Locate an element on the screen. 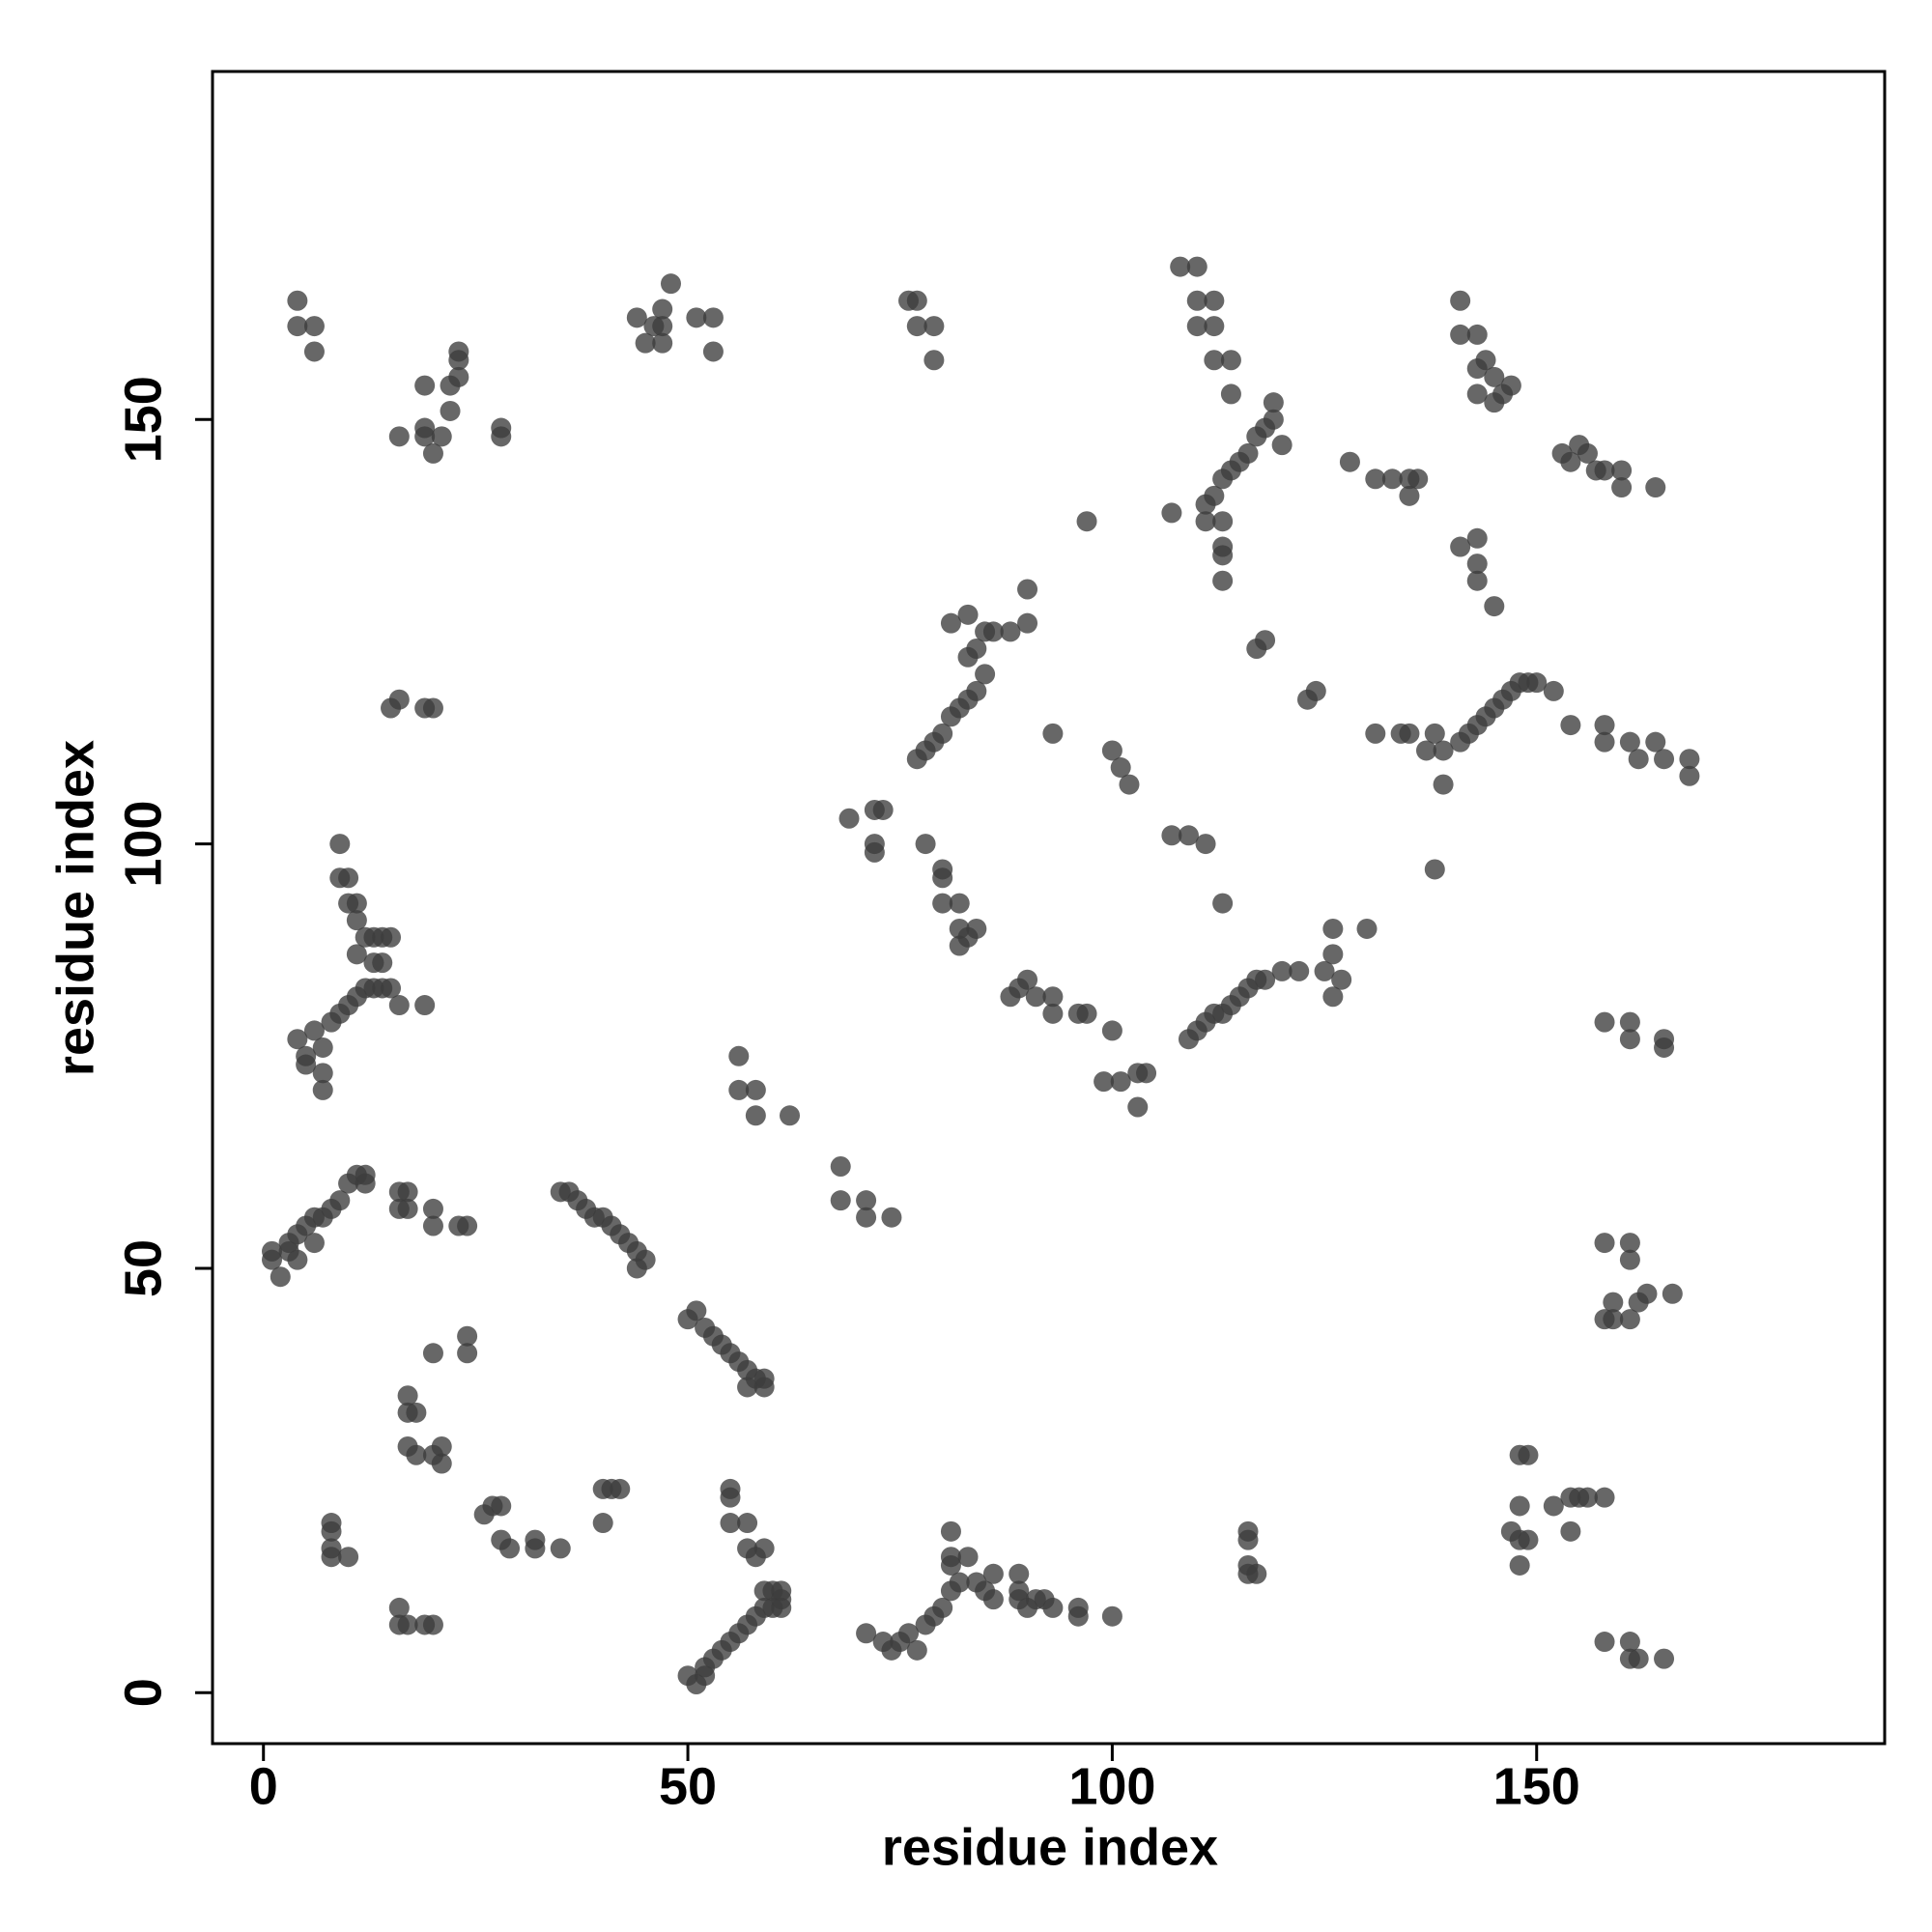 This screenshot has width=1932, height=1932. x-axis-label: residue index is located at coordinates (1050, 1847).